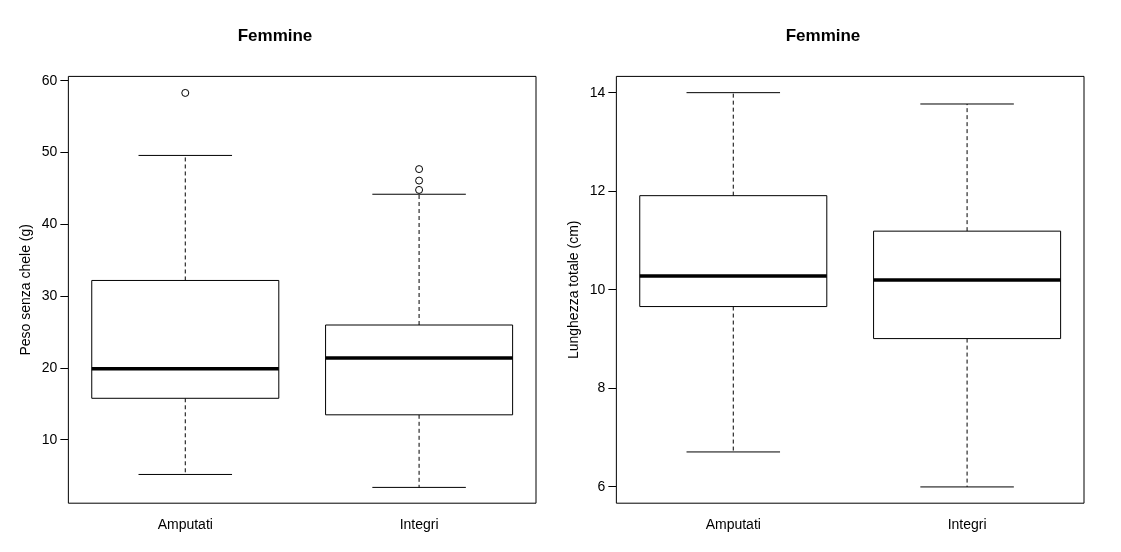 This screenshot has height=552, width=1121. I want to click on y-tick-label: 12, so click(597, 190).